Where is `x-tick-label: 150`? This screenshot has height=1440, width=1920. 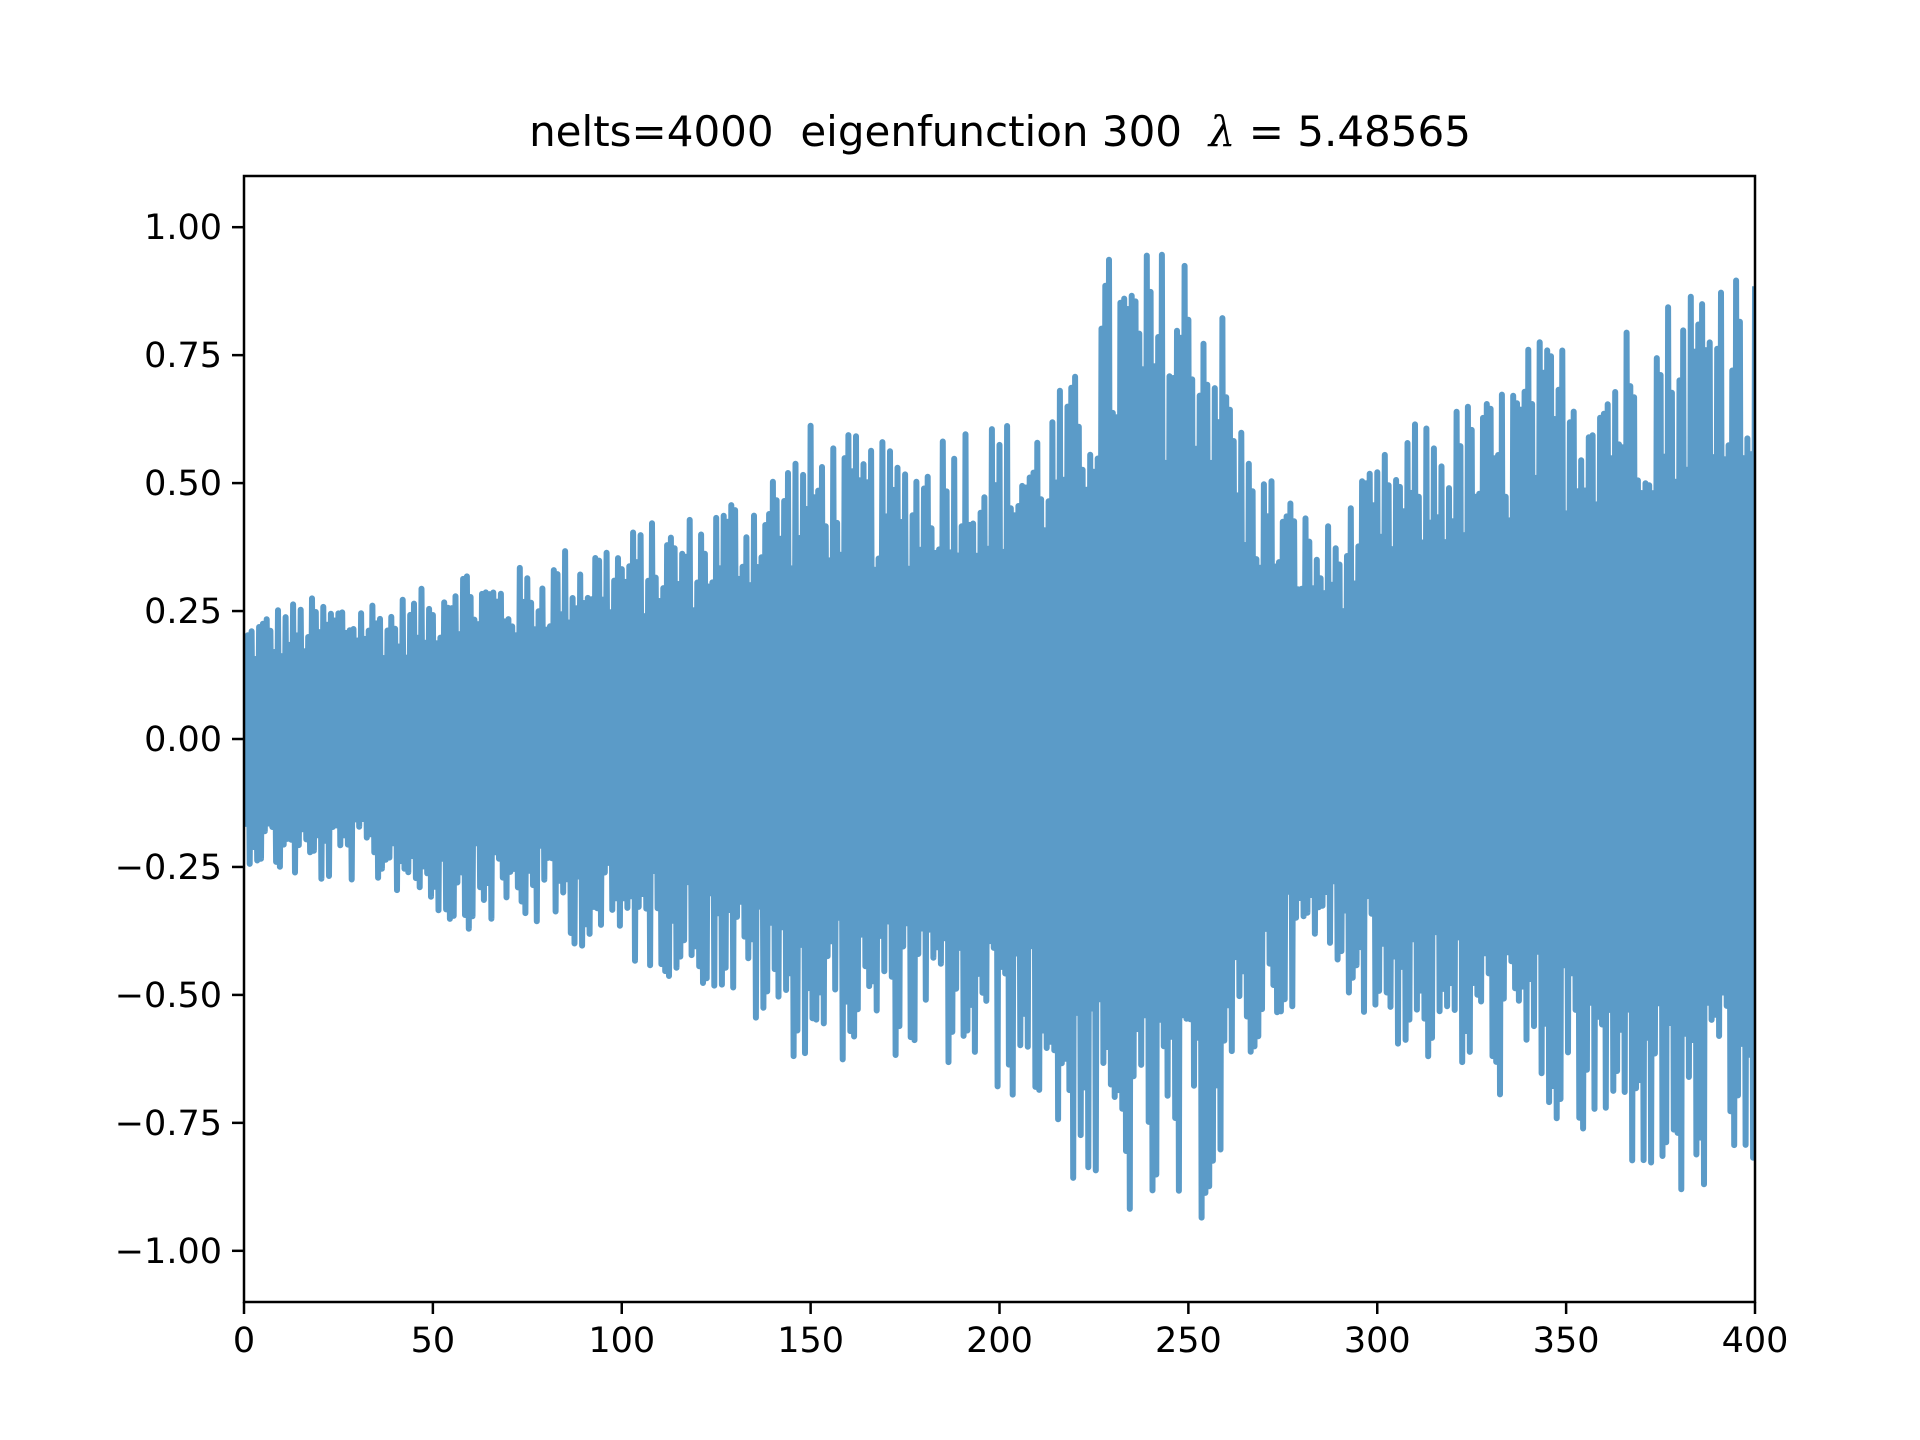 x-tick-label: 150 is located at coordinates (810, 1341).